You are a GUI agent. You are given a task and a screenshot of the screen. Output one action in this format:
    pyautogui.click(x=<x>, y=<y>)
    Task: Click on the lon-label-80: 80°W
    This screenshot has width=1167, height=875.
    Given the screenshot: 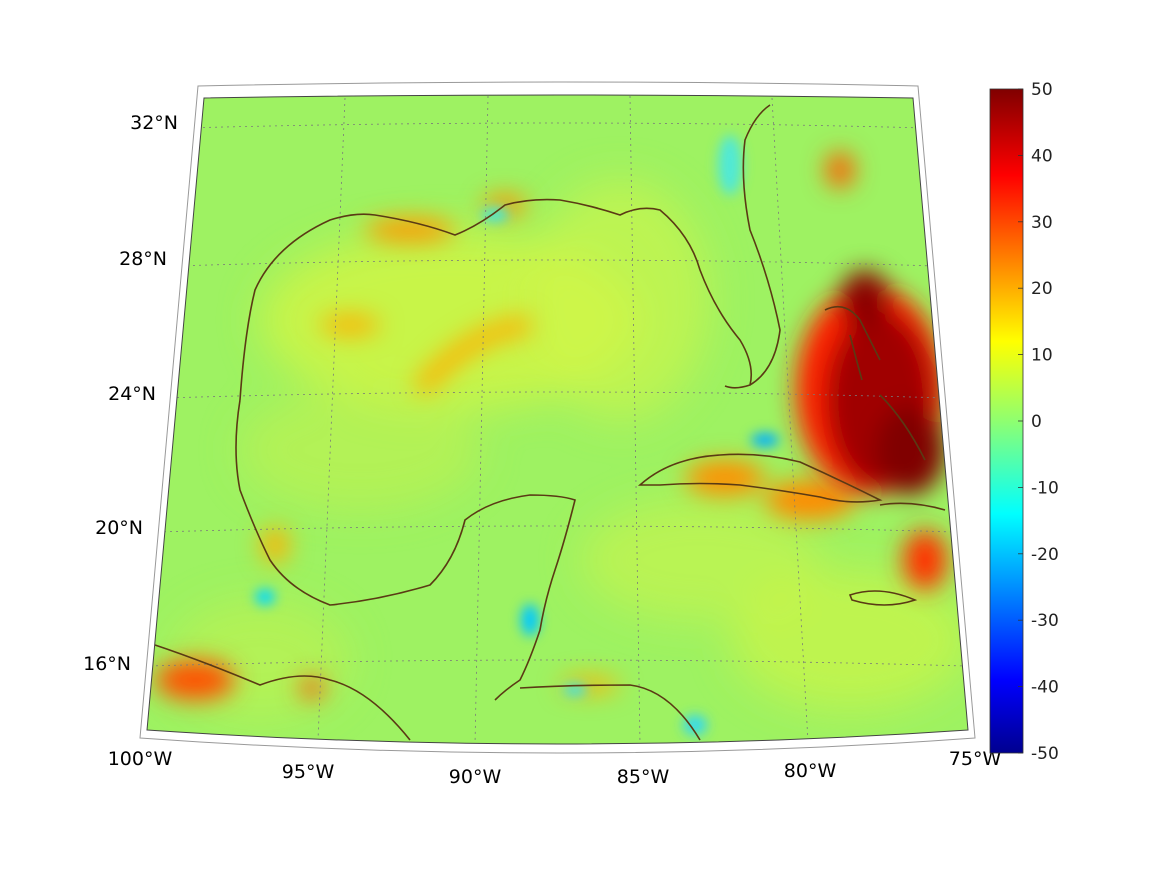 What is the action you would take?
    pyautogui.click(x=810, y=771)
    